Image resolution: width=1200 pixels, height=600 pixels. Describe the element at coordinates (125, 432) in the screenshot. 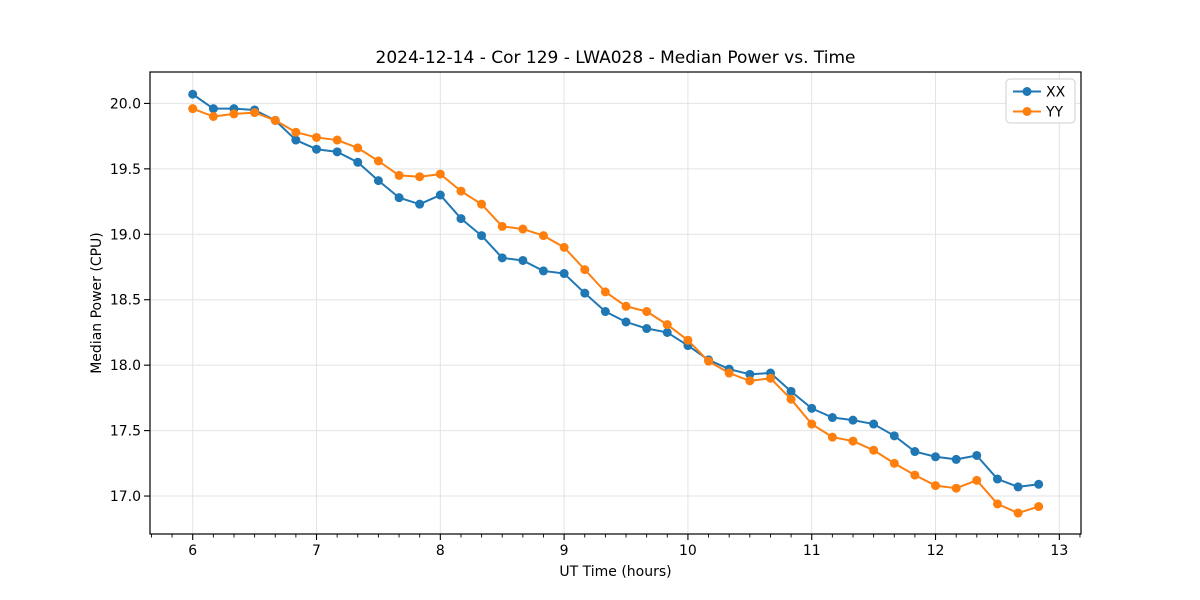

I see `y-tick-label: 17.5` at that location.